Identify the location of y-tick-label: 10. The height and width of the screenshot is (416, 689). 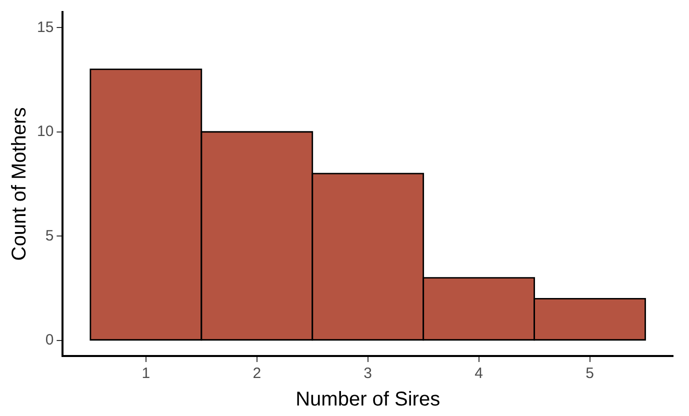
(45, 131).